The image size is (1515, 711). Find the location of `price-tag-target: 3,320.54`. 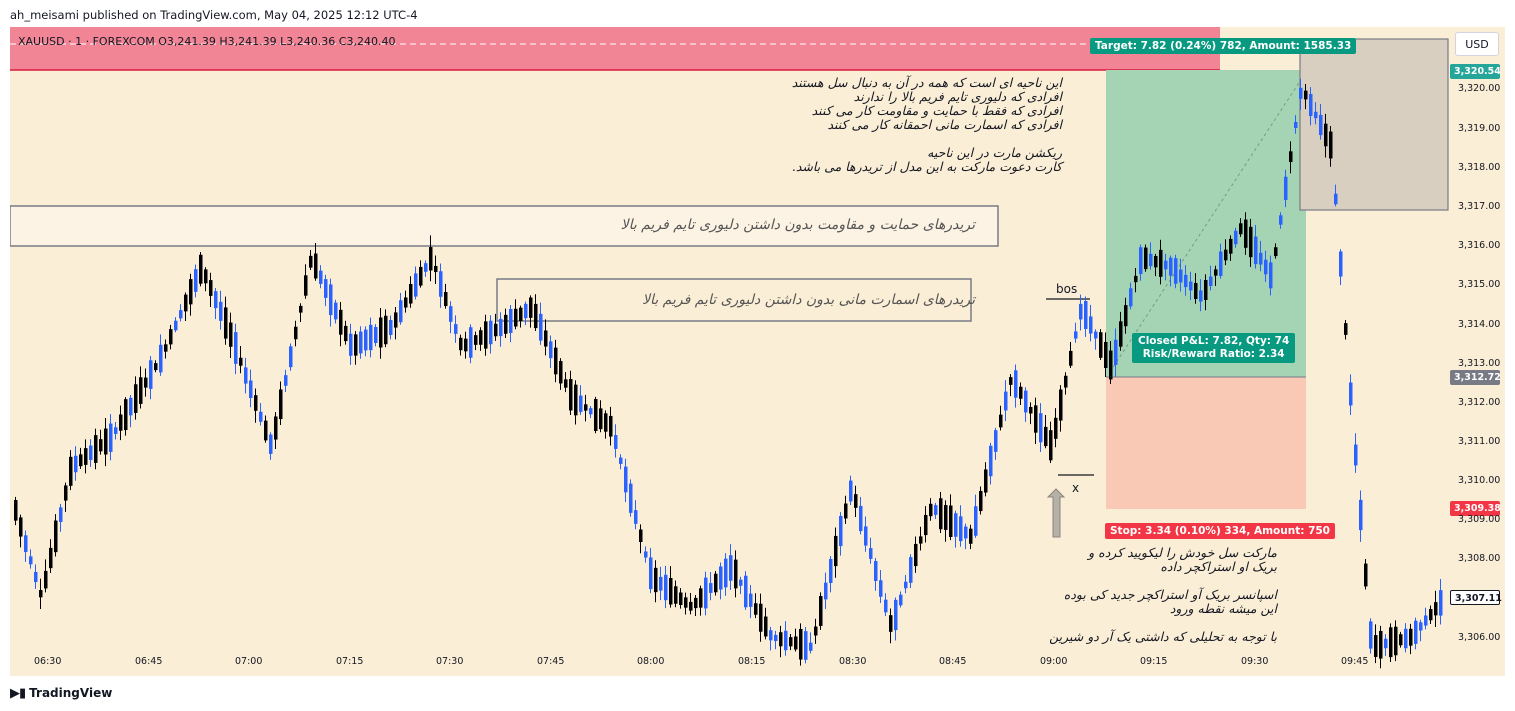

price-tag-target: 3,320.54 is located at coordinates (1475, 71).